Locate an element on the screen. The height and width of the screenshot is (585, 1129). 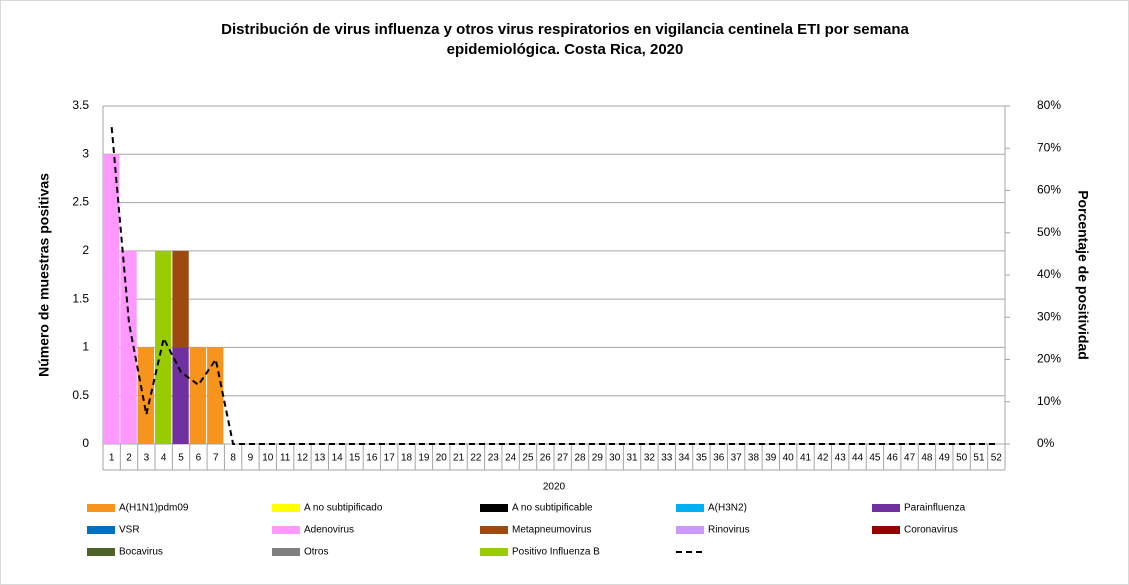
x-tick-label: 7 is located at coordinates (216, 458).